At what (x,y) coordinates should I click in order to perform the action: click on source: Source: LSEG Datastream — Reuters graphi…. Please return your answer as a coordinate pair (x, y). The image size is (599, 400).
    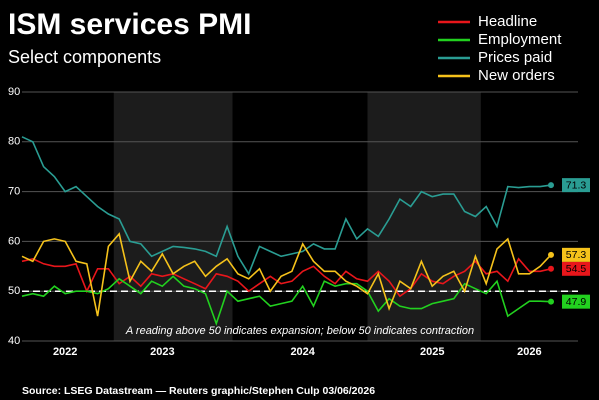
    Looking at the image, I should click on (198, 391).